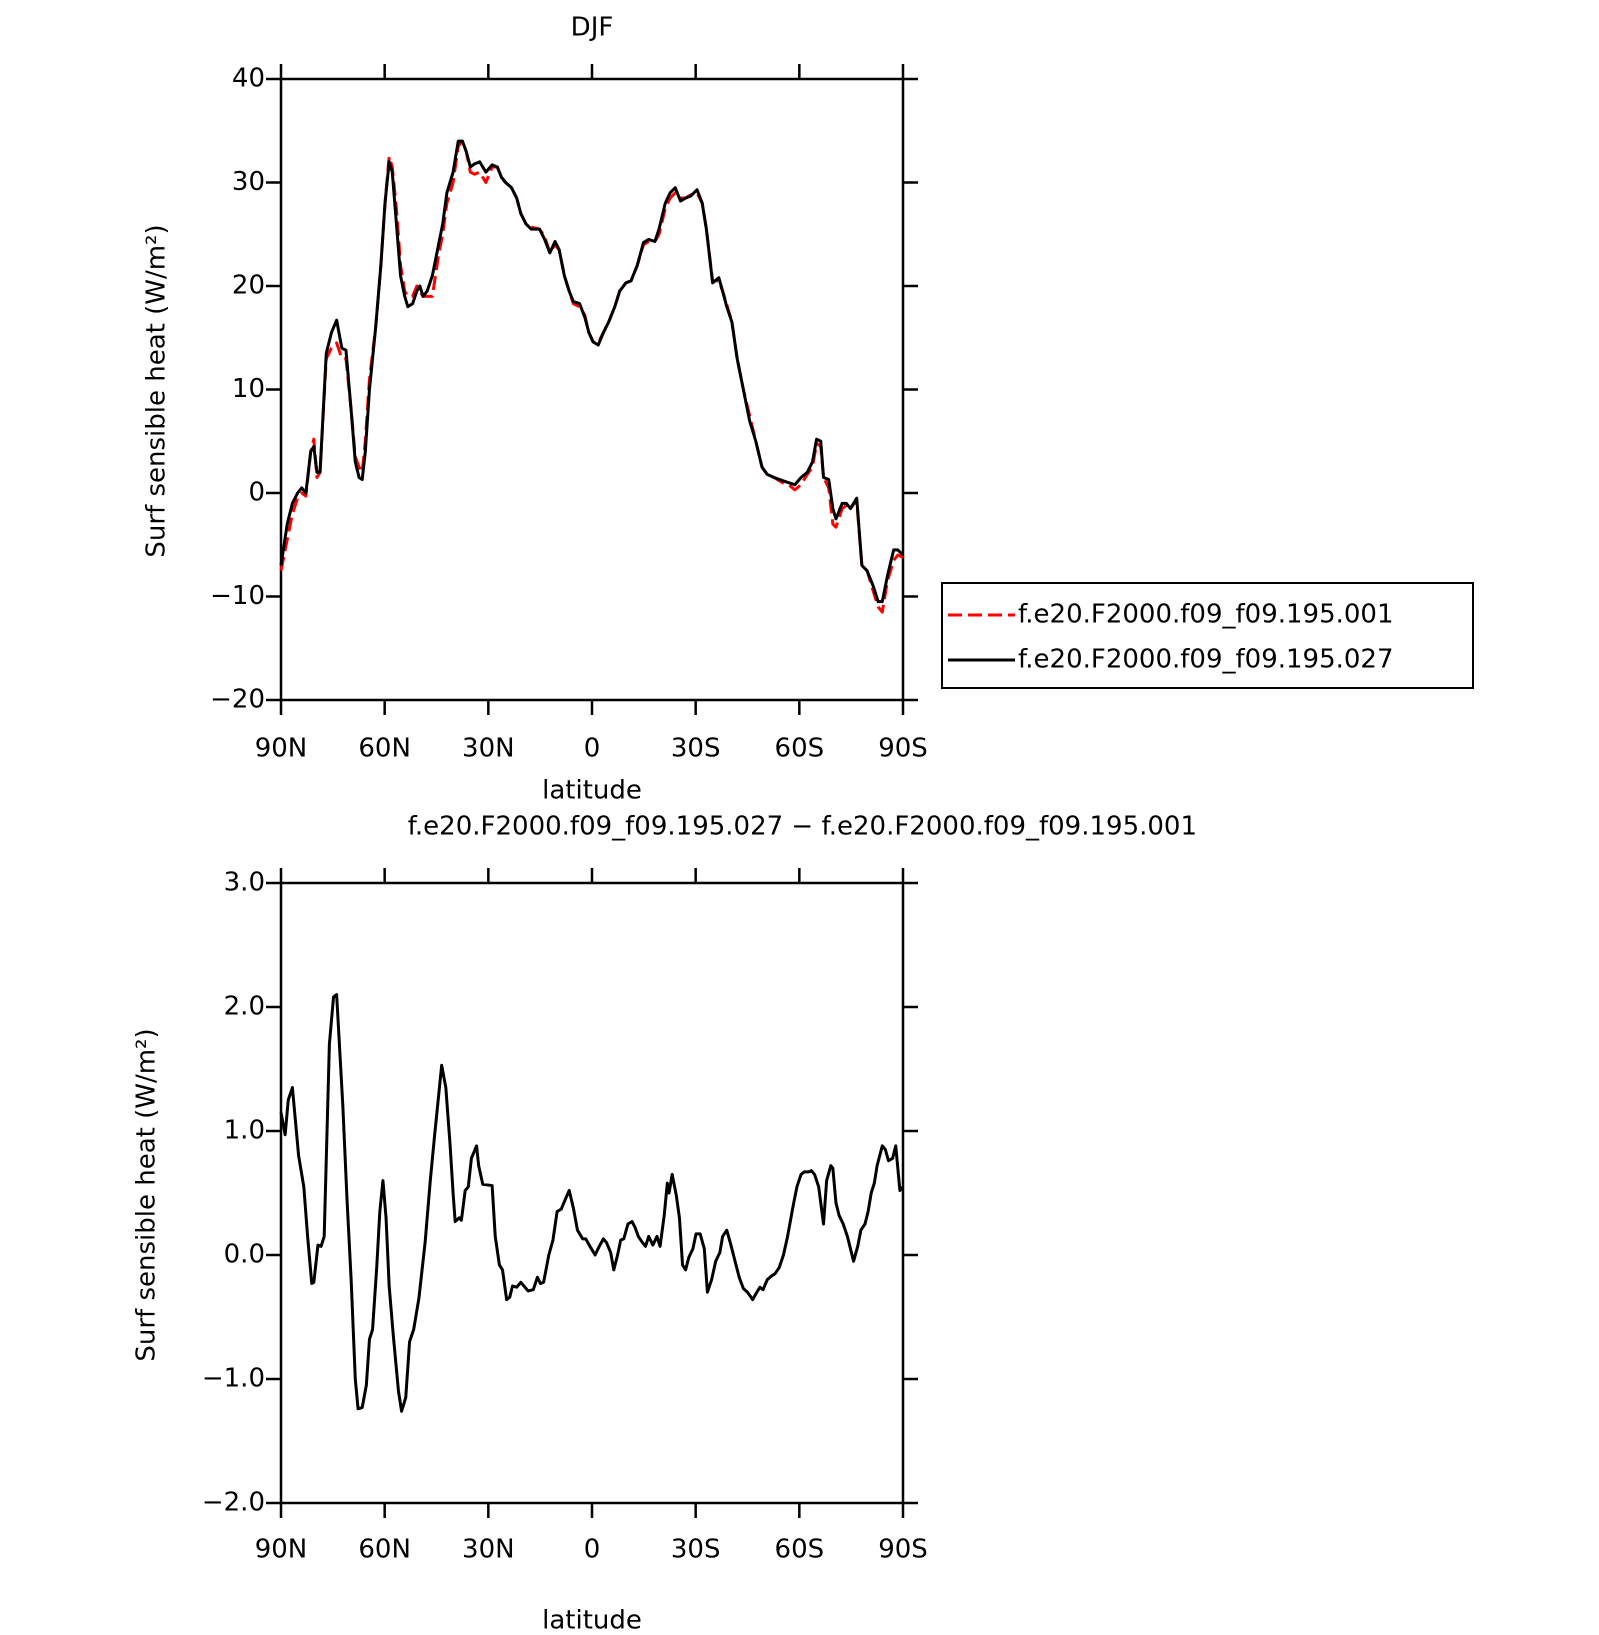 This screenshot has width=1599, height=1635. What do you see at coordinates (244, 883) in the screenshot?
I see `y-tick-label: 3.0` at bounding box center [244, 883].